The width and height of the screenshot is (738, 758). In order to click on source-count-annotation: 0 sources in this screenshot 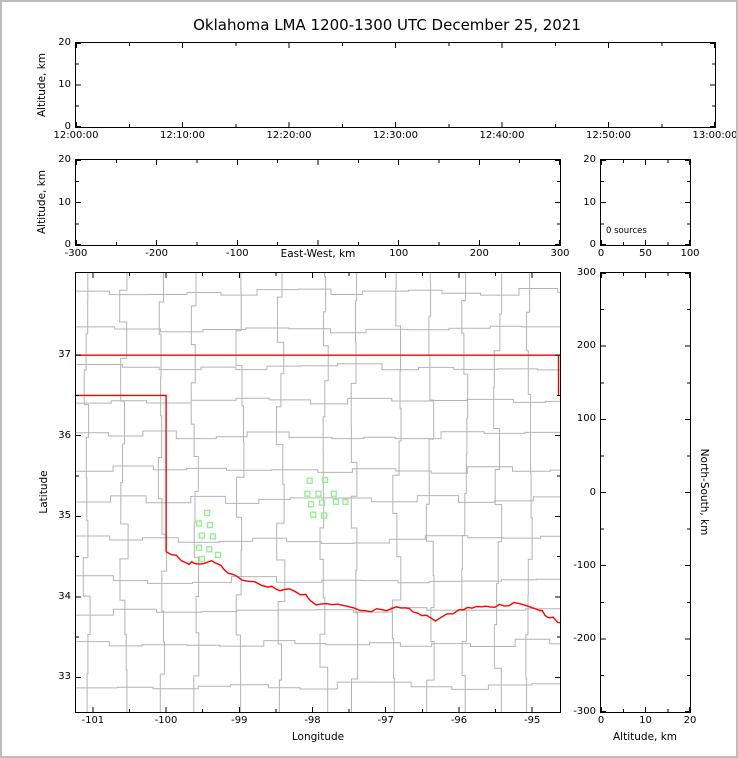, I will do `click(626, 231)`.